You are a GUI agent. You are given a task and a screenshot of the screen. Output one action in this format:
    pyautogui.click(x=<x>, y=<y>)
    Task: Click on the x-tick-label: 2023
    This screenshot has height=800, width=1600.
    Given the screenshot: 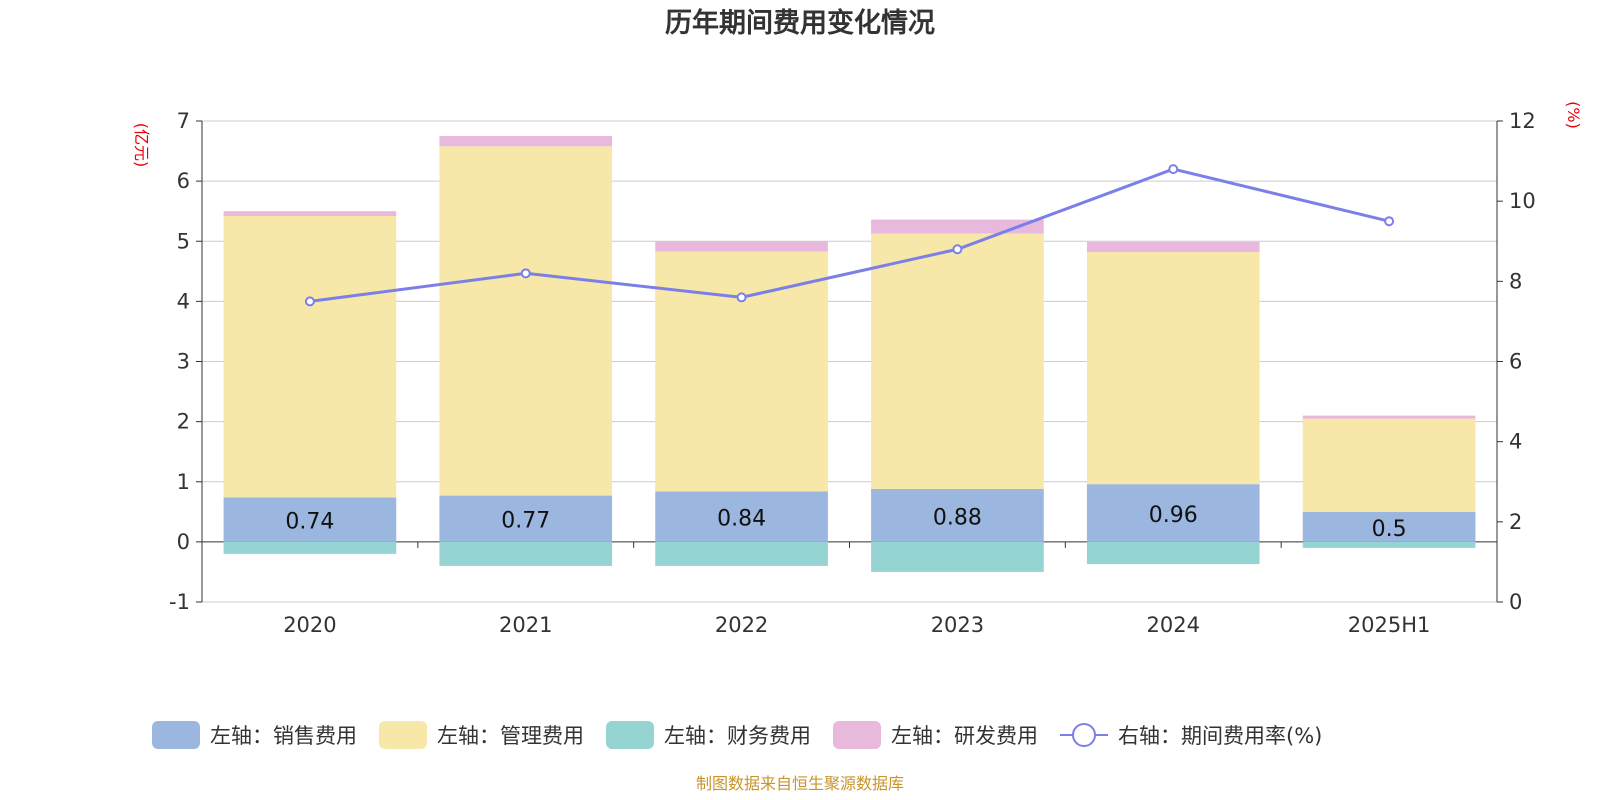 What is the action you would take?
    pyautogui.click(x=957, y=625)
    